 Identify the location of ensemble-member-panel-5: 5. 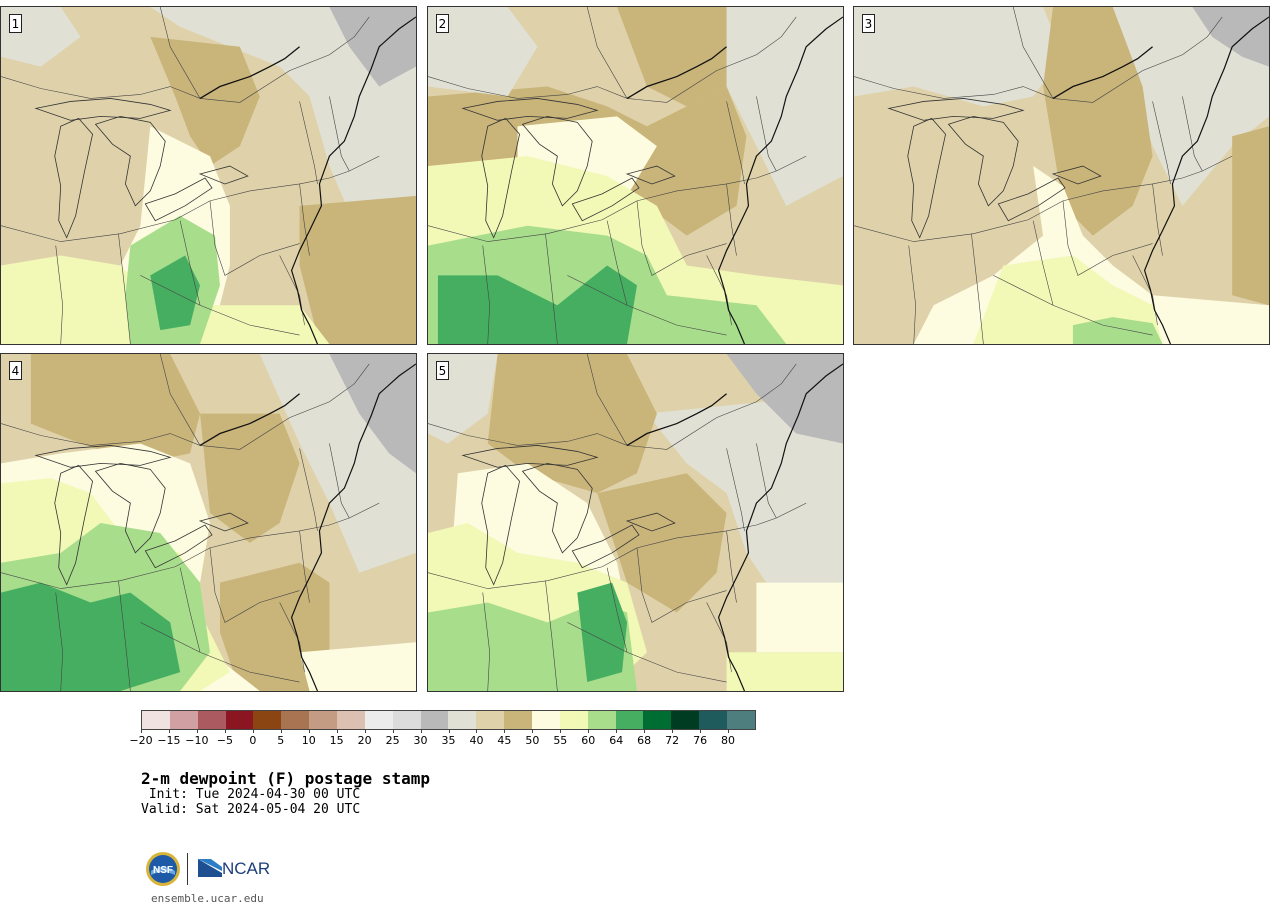
(635, 522).